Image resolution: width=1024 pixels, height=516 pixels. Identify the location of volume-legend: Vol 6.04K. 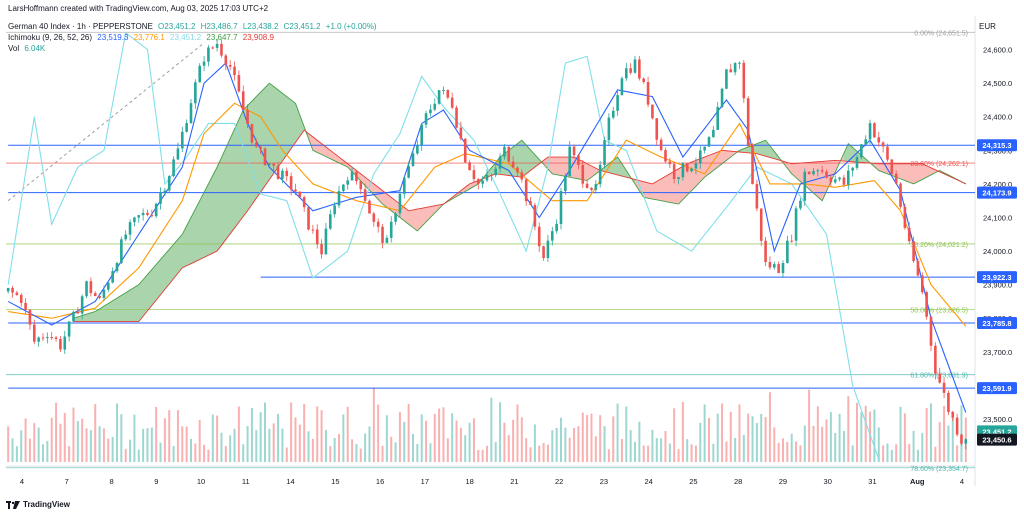
(26, 48).